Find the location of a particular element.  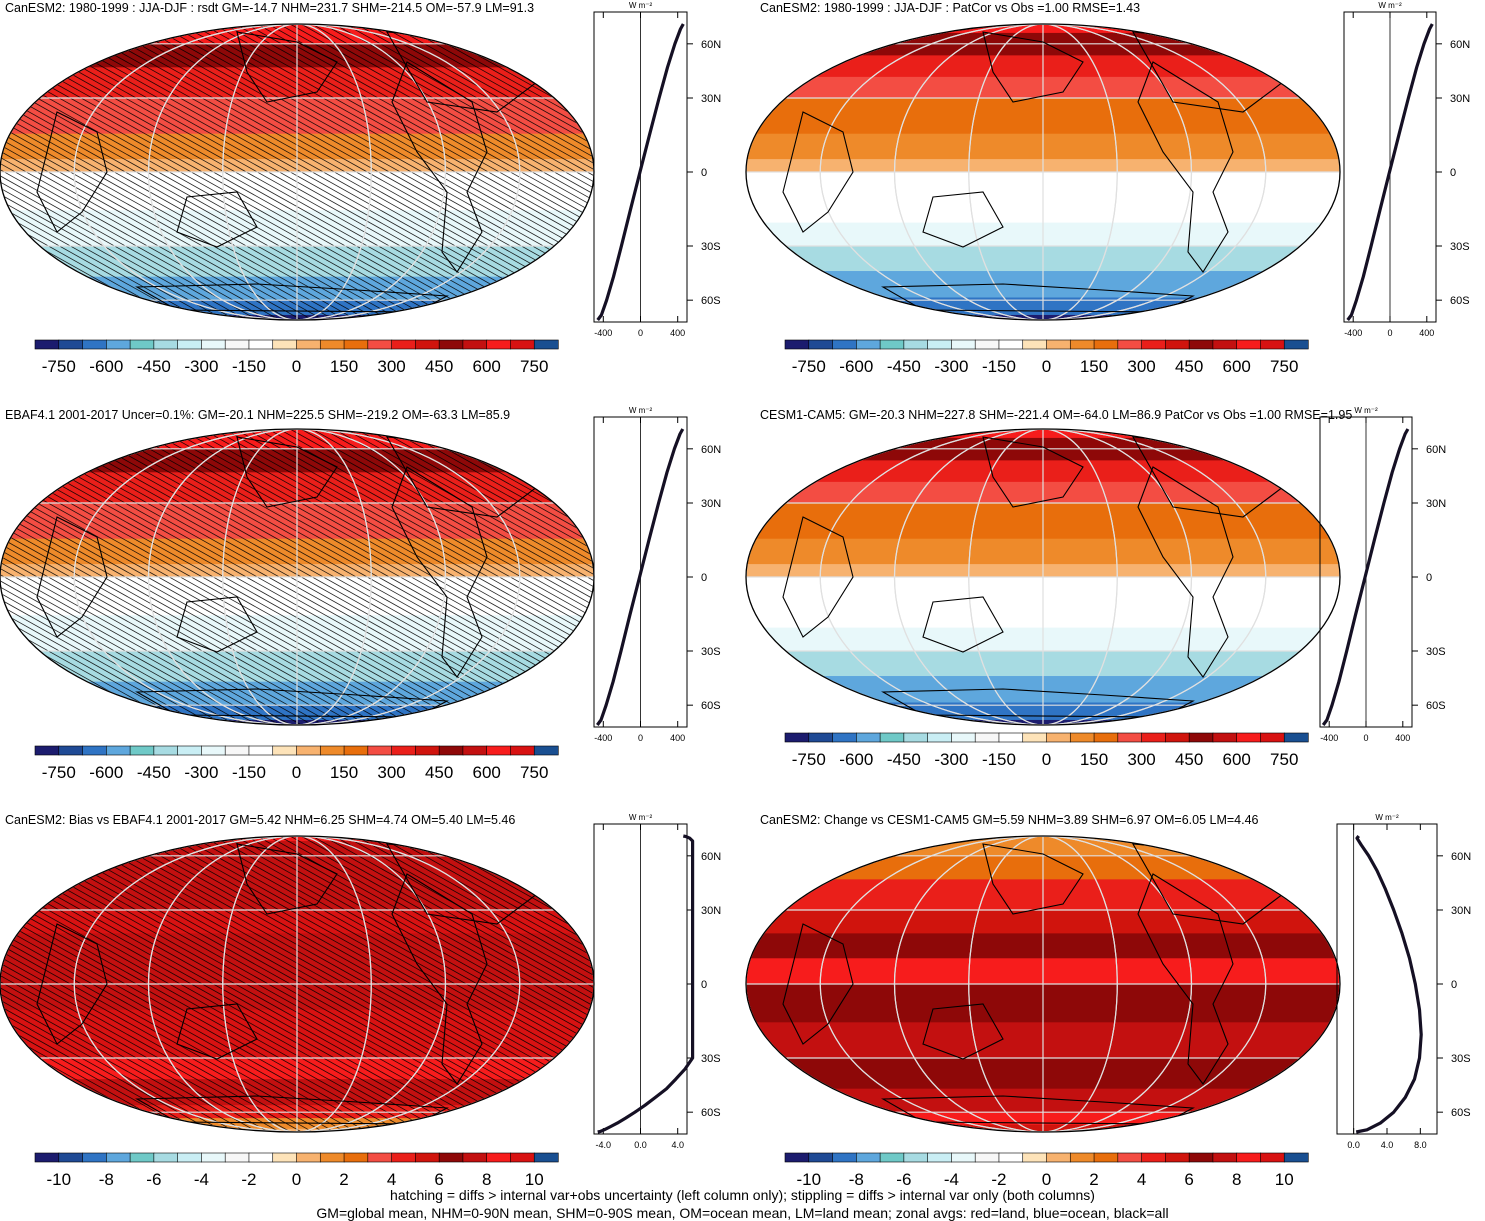

zonal-profile: W m⁻² -400 0 400 60N 30N 0 30S 60S is located at coordinates (1406, 169).